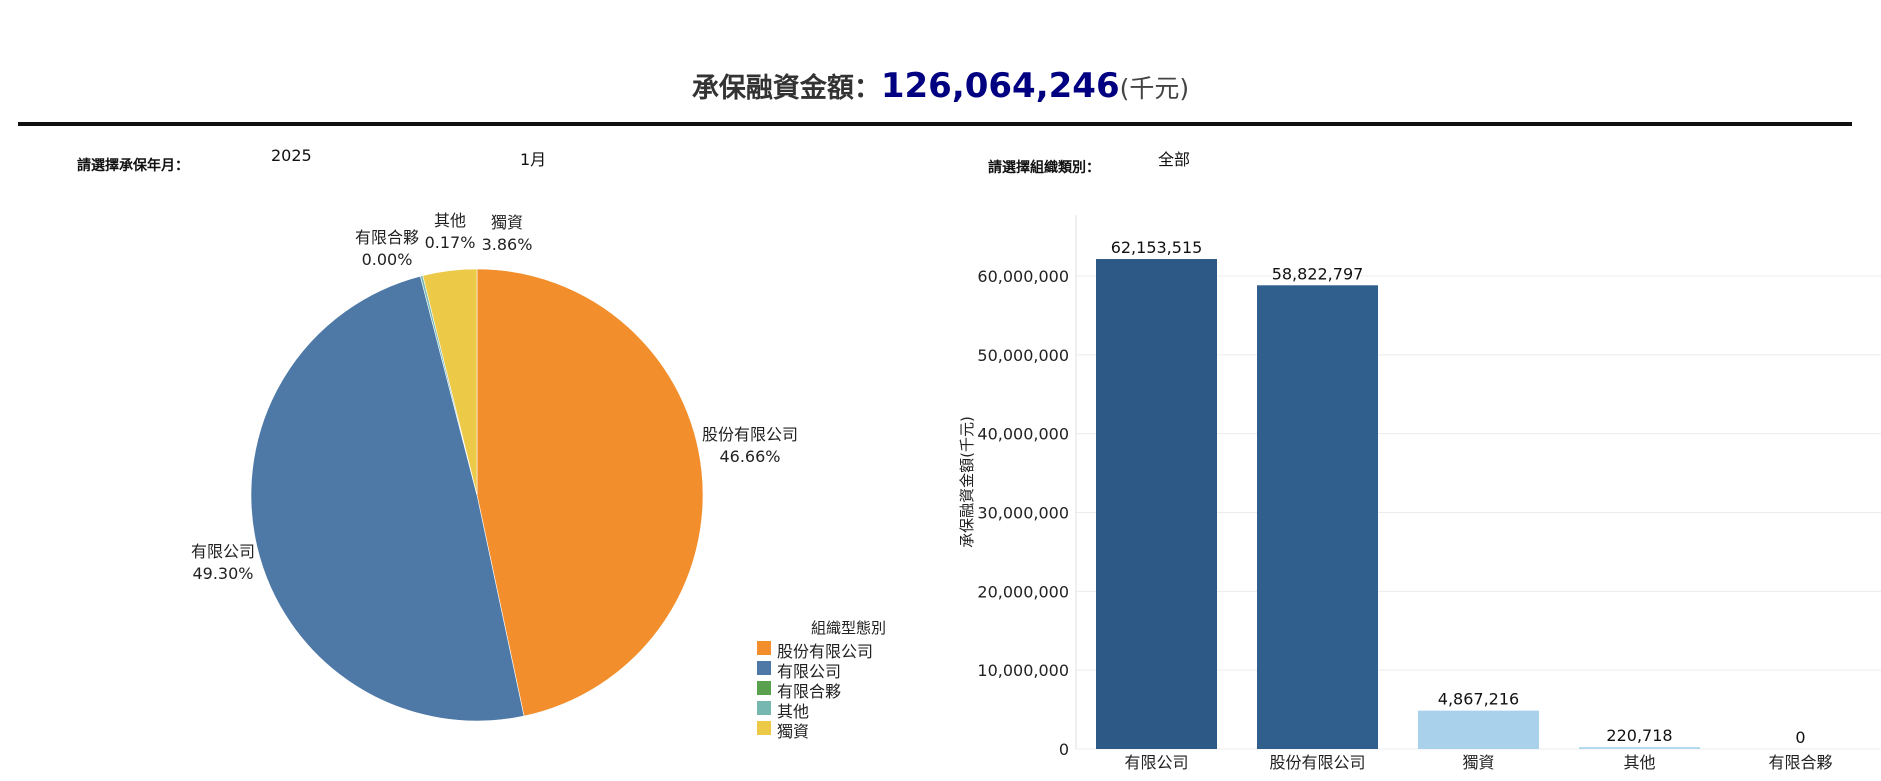 This screenshot has height=781, width=1881. I want to click on bar-value-label: 58,822,797, so click(1318, 273).